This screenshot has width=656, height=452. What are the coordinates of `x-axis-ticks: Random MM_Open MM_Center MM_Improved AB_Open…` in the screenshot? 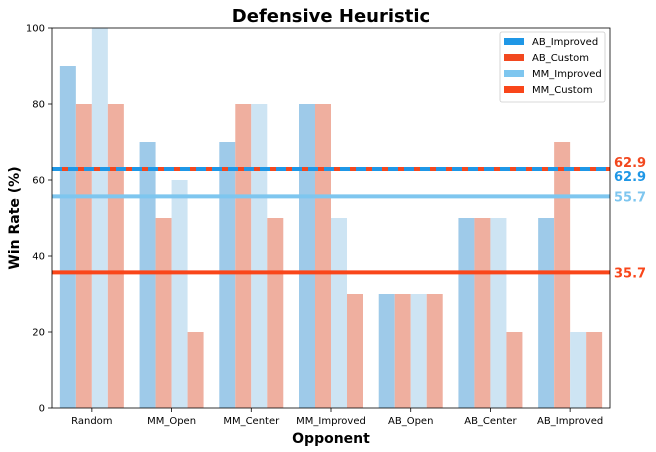 It's located at (337, 417).